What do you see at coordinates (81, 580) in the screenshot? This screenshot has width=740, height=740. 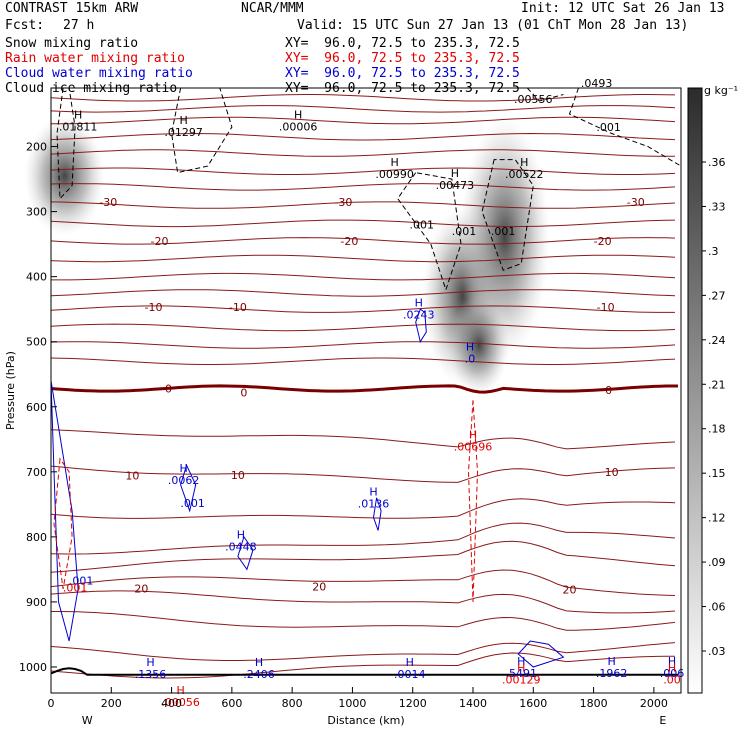 I see `cloud-water-label: .001` at bounding box center [81, 580].